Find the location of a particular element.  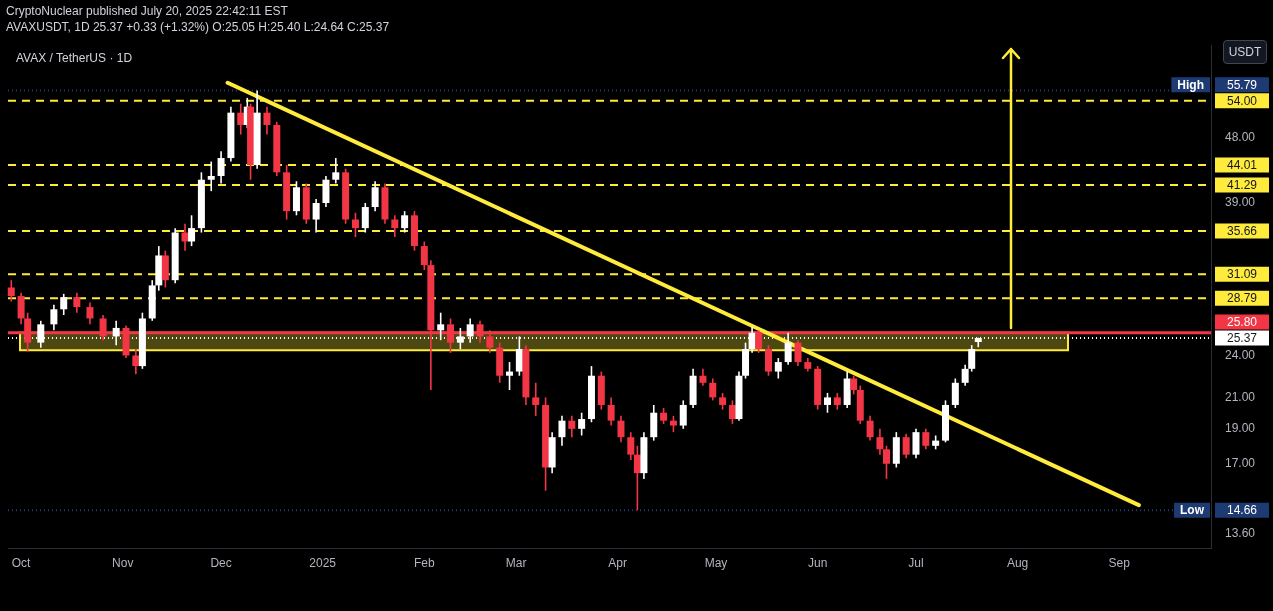

ref-line-label: 25.80 is located at coordinates (1242, 321).